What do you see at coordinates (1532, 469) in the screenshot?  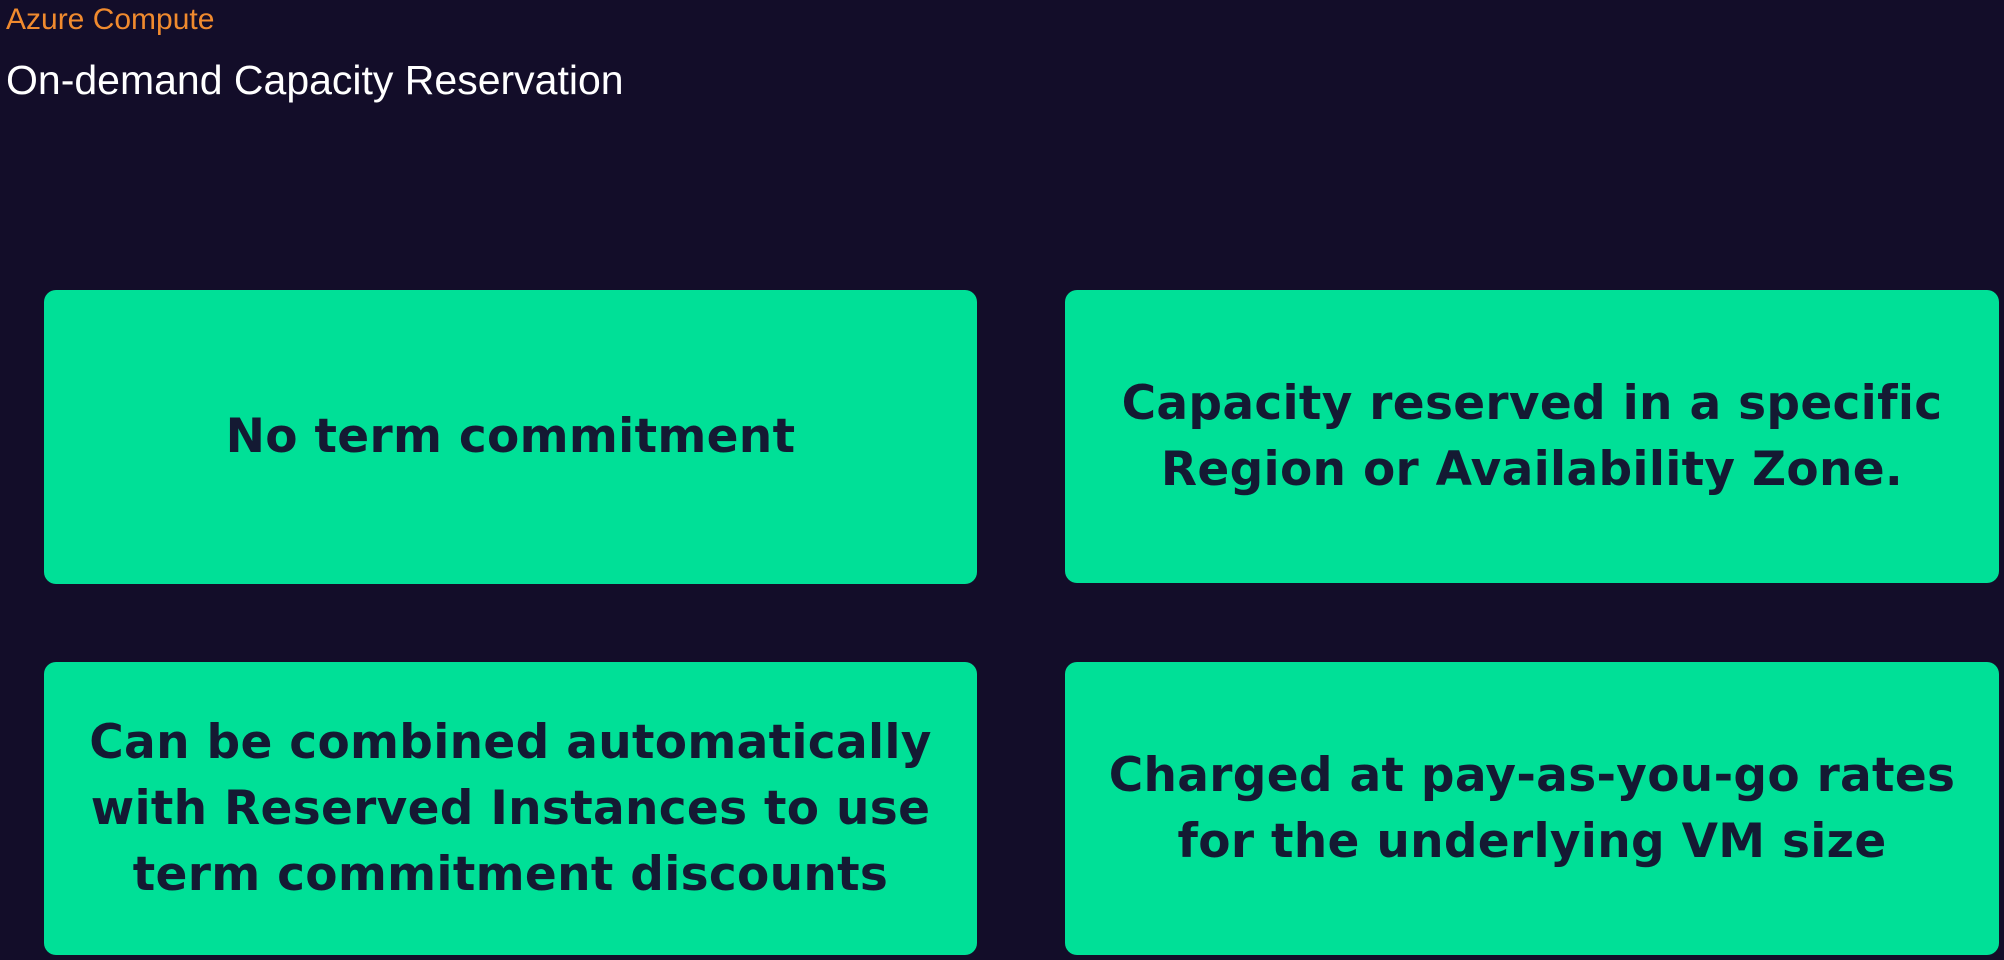 I see `feature-card-line: Region or Availability Zone.` at bounding box center [1532, 469].